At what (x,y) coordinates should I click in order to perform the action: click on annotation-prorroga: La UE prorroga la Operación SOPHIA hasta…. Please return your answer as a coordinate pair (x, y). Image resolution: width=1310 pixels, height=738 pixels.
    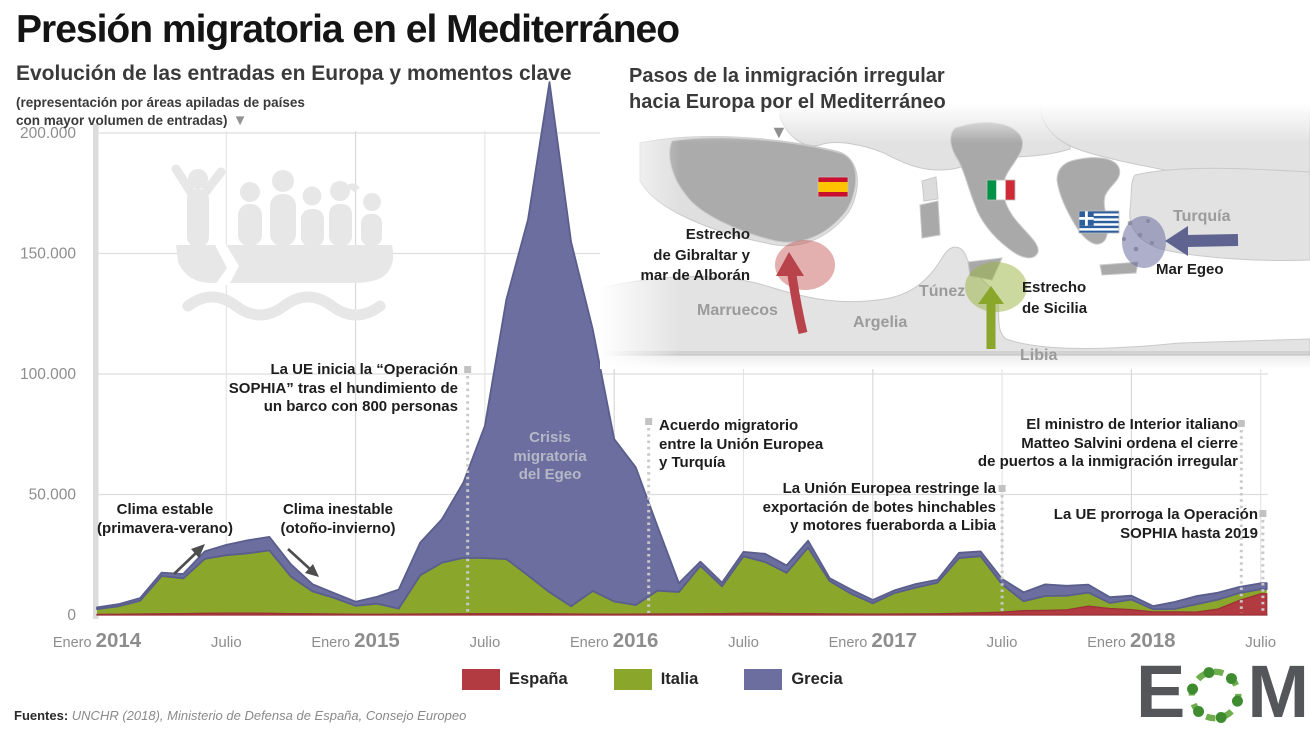
    Looking at the image, I should click on (1155, 524).